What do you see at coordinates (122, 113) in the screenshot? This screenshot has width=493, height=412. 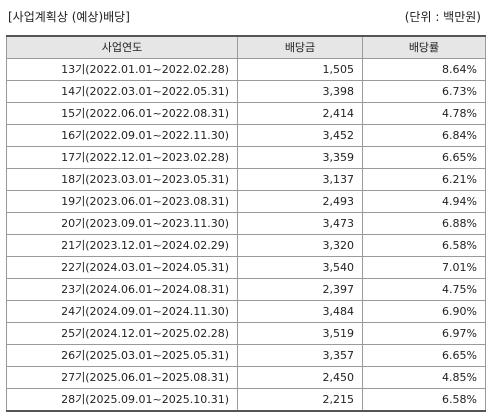 I see `period-cell: 15기(2022.06.01~2022.08.31)` at bounding box center [122, 113].